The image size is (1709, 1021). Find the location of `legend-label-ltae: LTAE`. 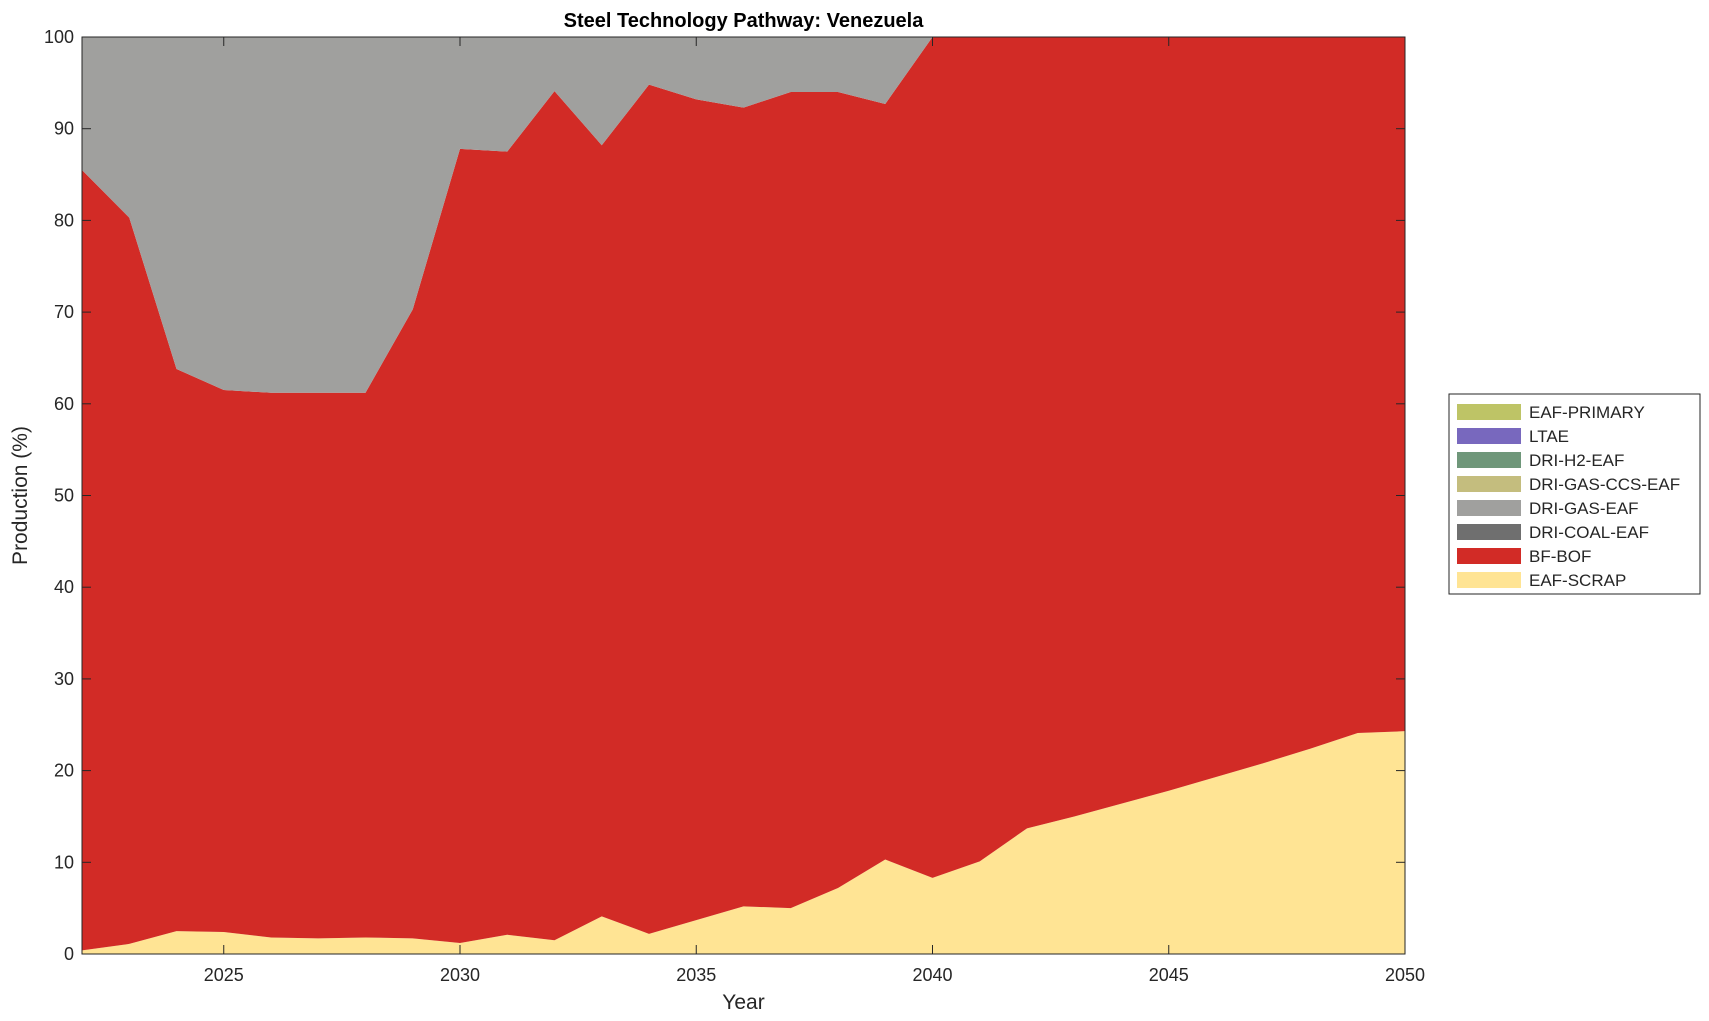

legend-label-ltae: LTAE is located at coordinates (1549, 436).